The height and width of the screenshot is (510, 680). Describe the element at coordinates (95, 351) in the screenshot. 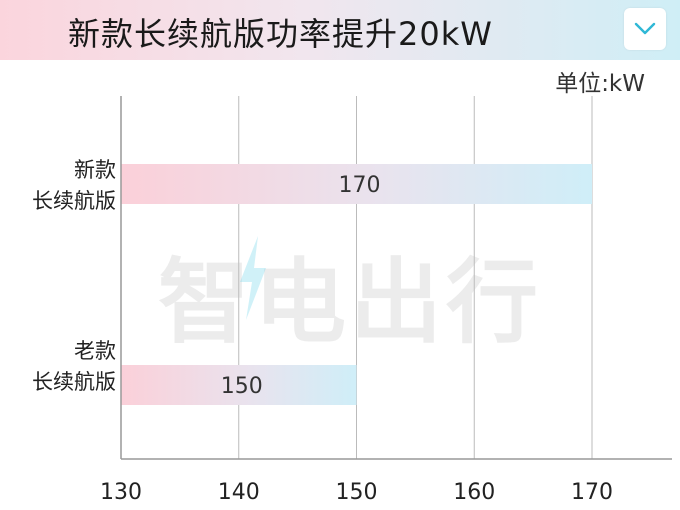

I see `category-label-old-line1: 老款` at that location.